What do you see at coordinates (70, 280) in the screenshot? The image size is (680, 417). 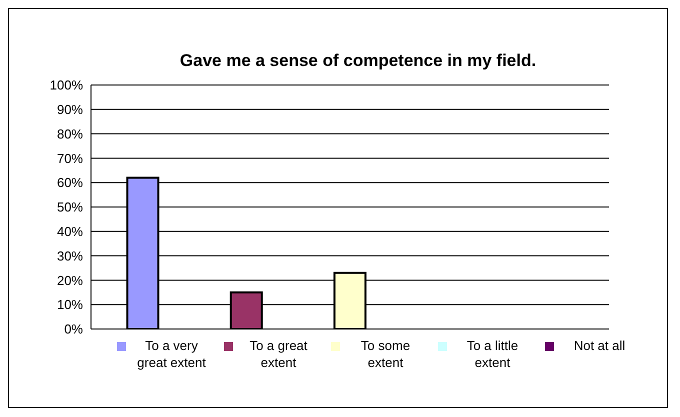 I see `y-tick-label: 20%` at bounding box center [70, 280].